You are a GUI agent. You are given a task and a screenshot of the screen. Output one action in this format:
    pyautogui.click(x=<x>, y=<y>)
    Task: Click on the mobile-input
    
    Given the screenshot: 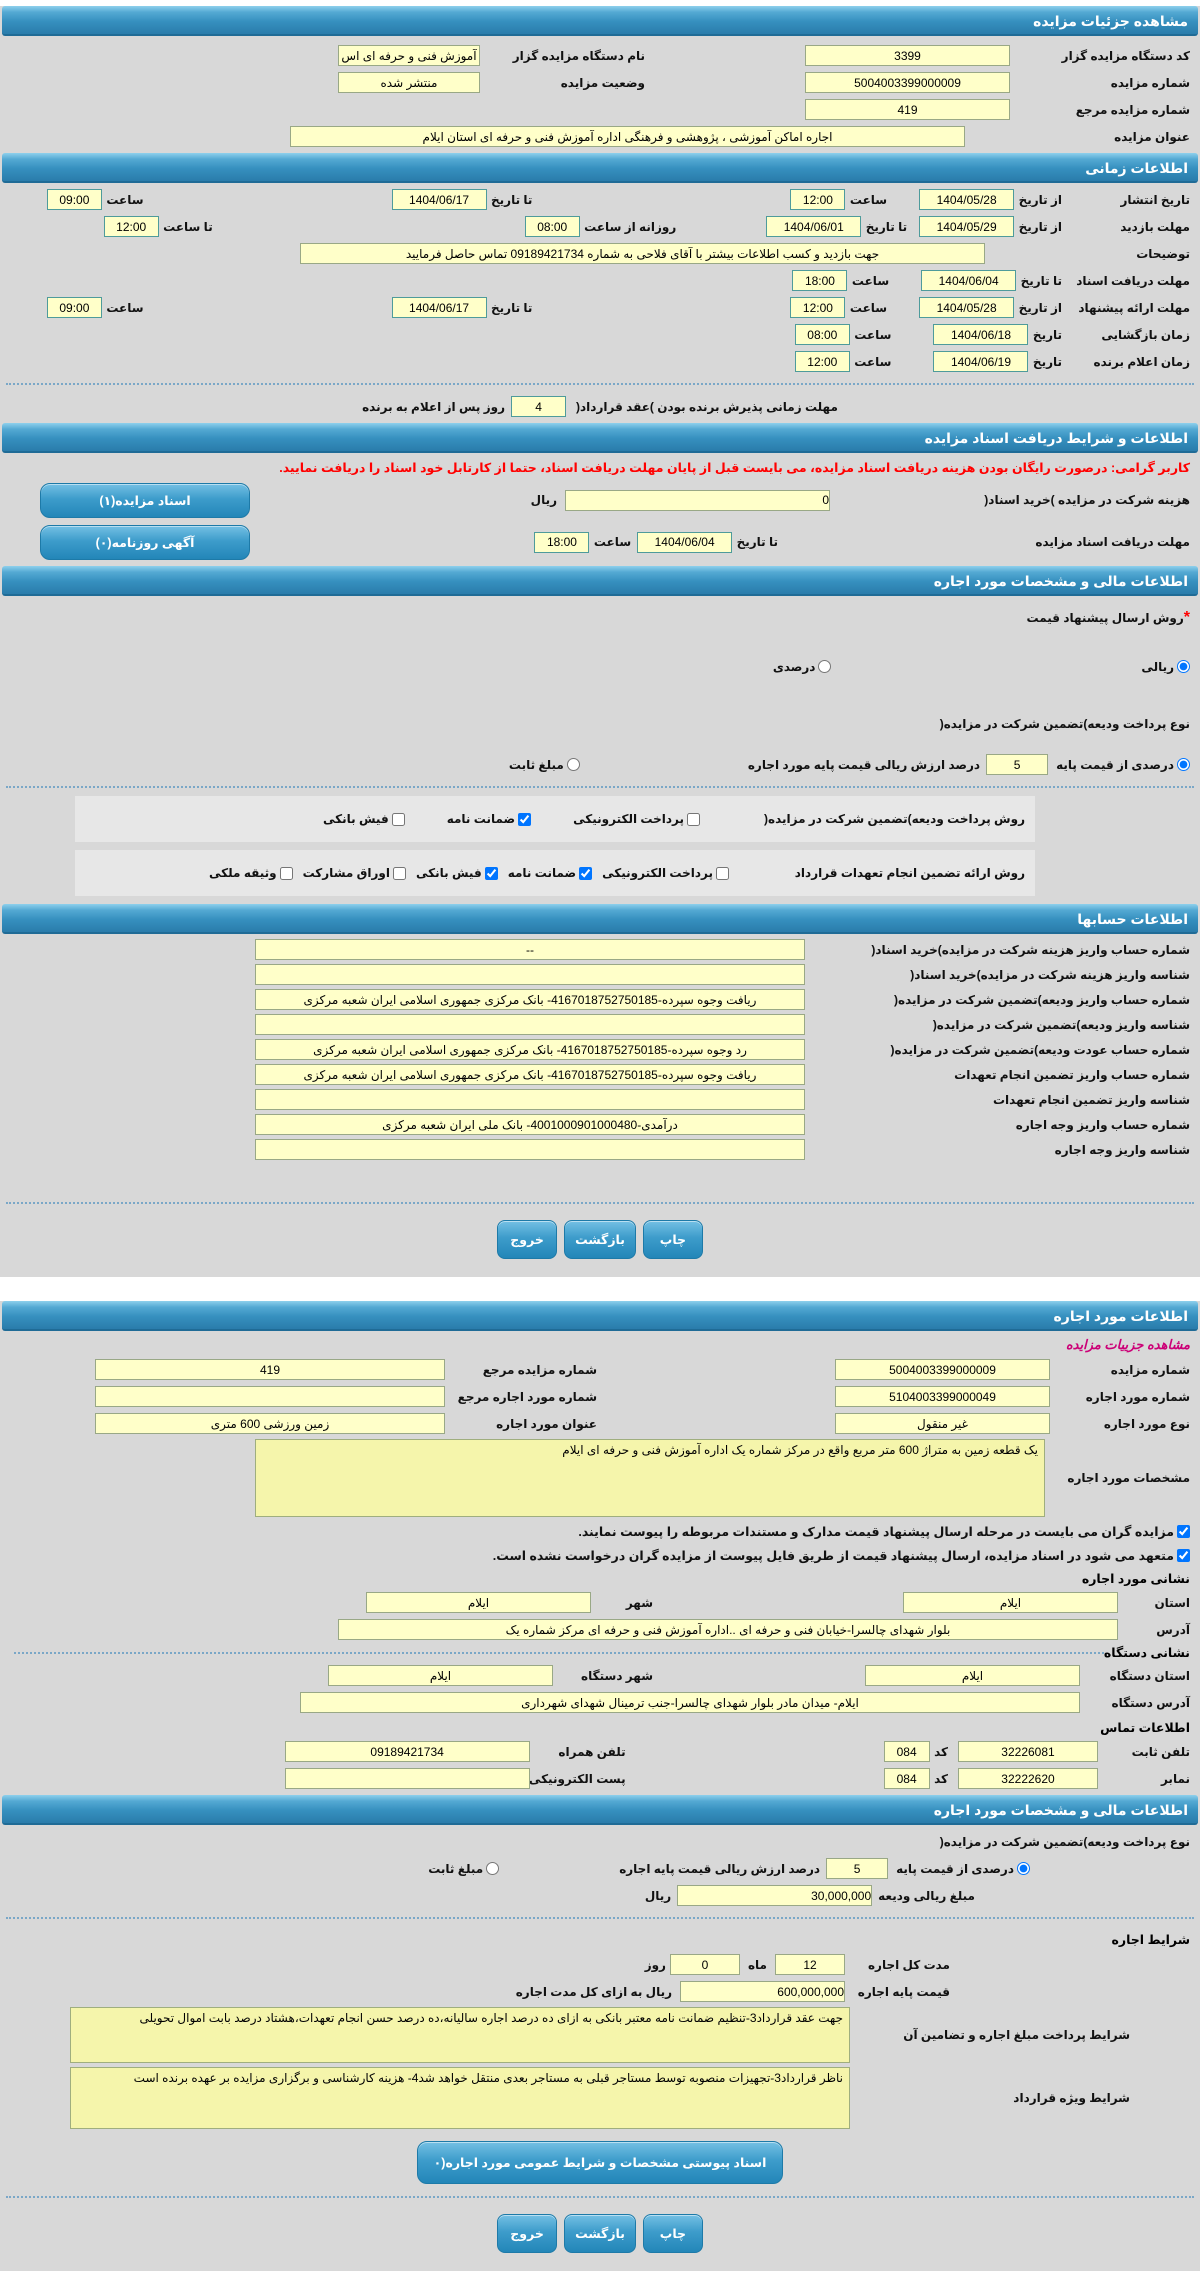 What is the action you would take?
    pyautogui.click(x=407, y=1751)
    